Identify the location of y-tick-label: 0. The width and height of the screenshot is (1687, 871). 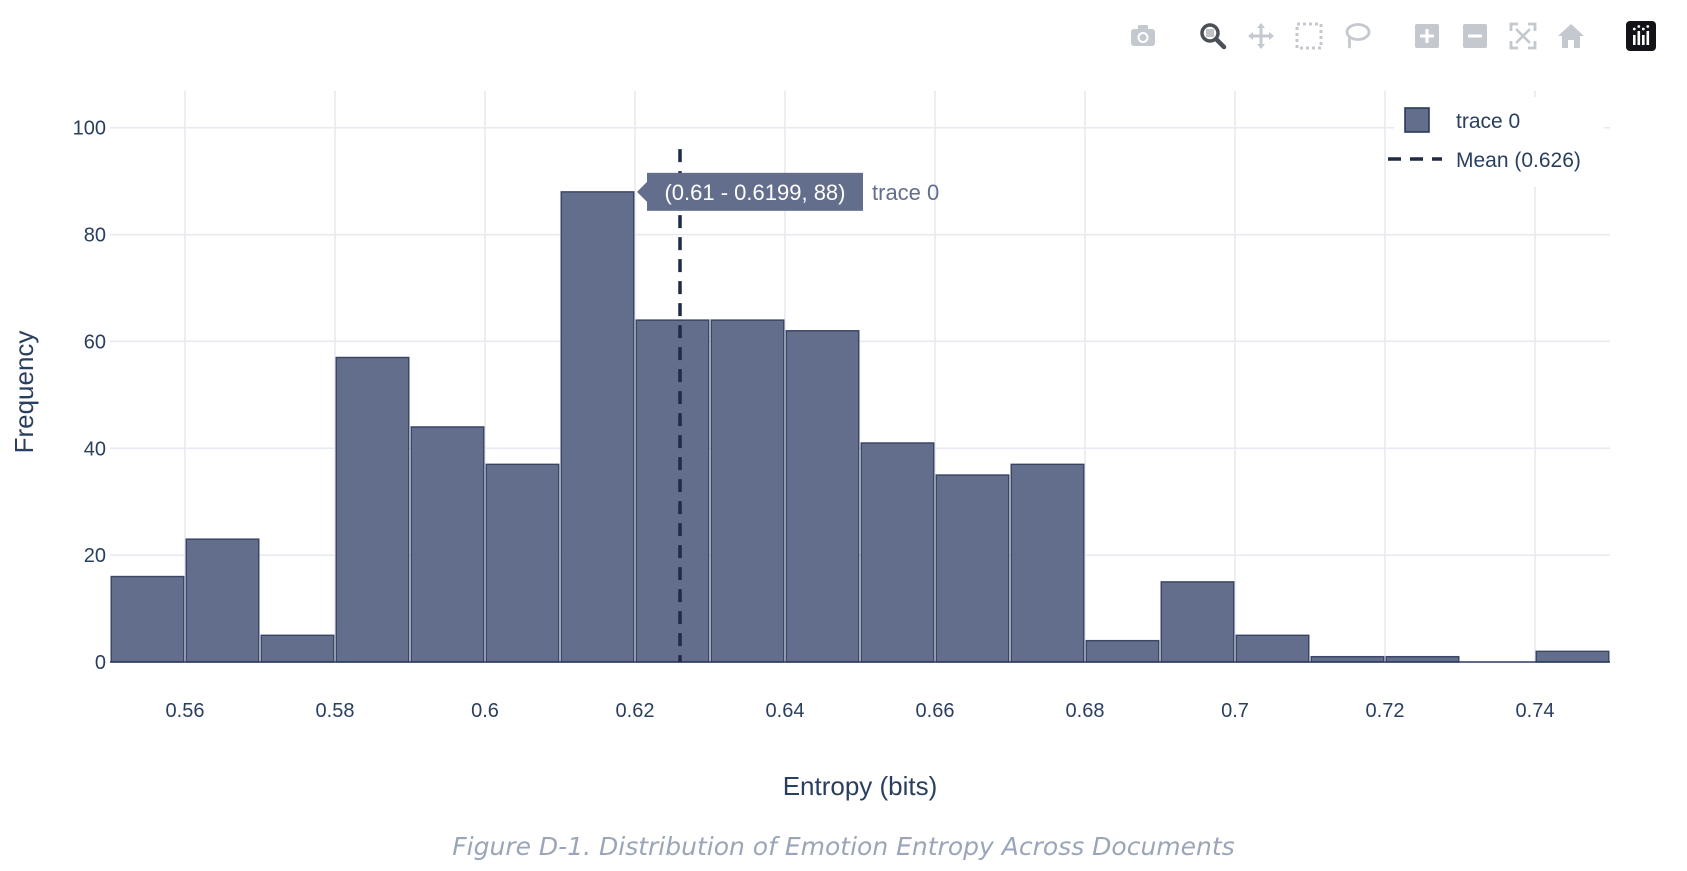
(100, 663).